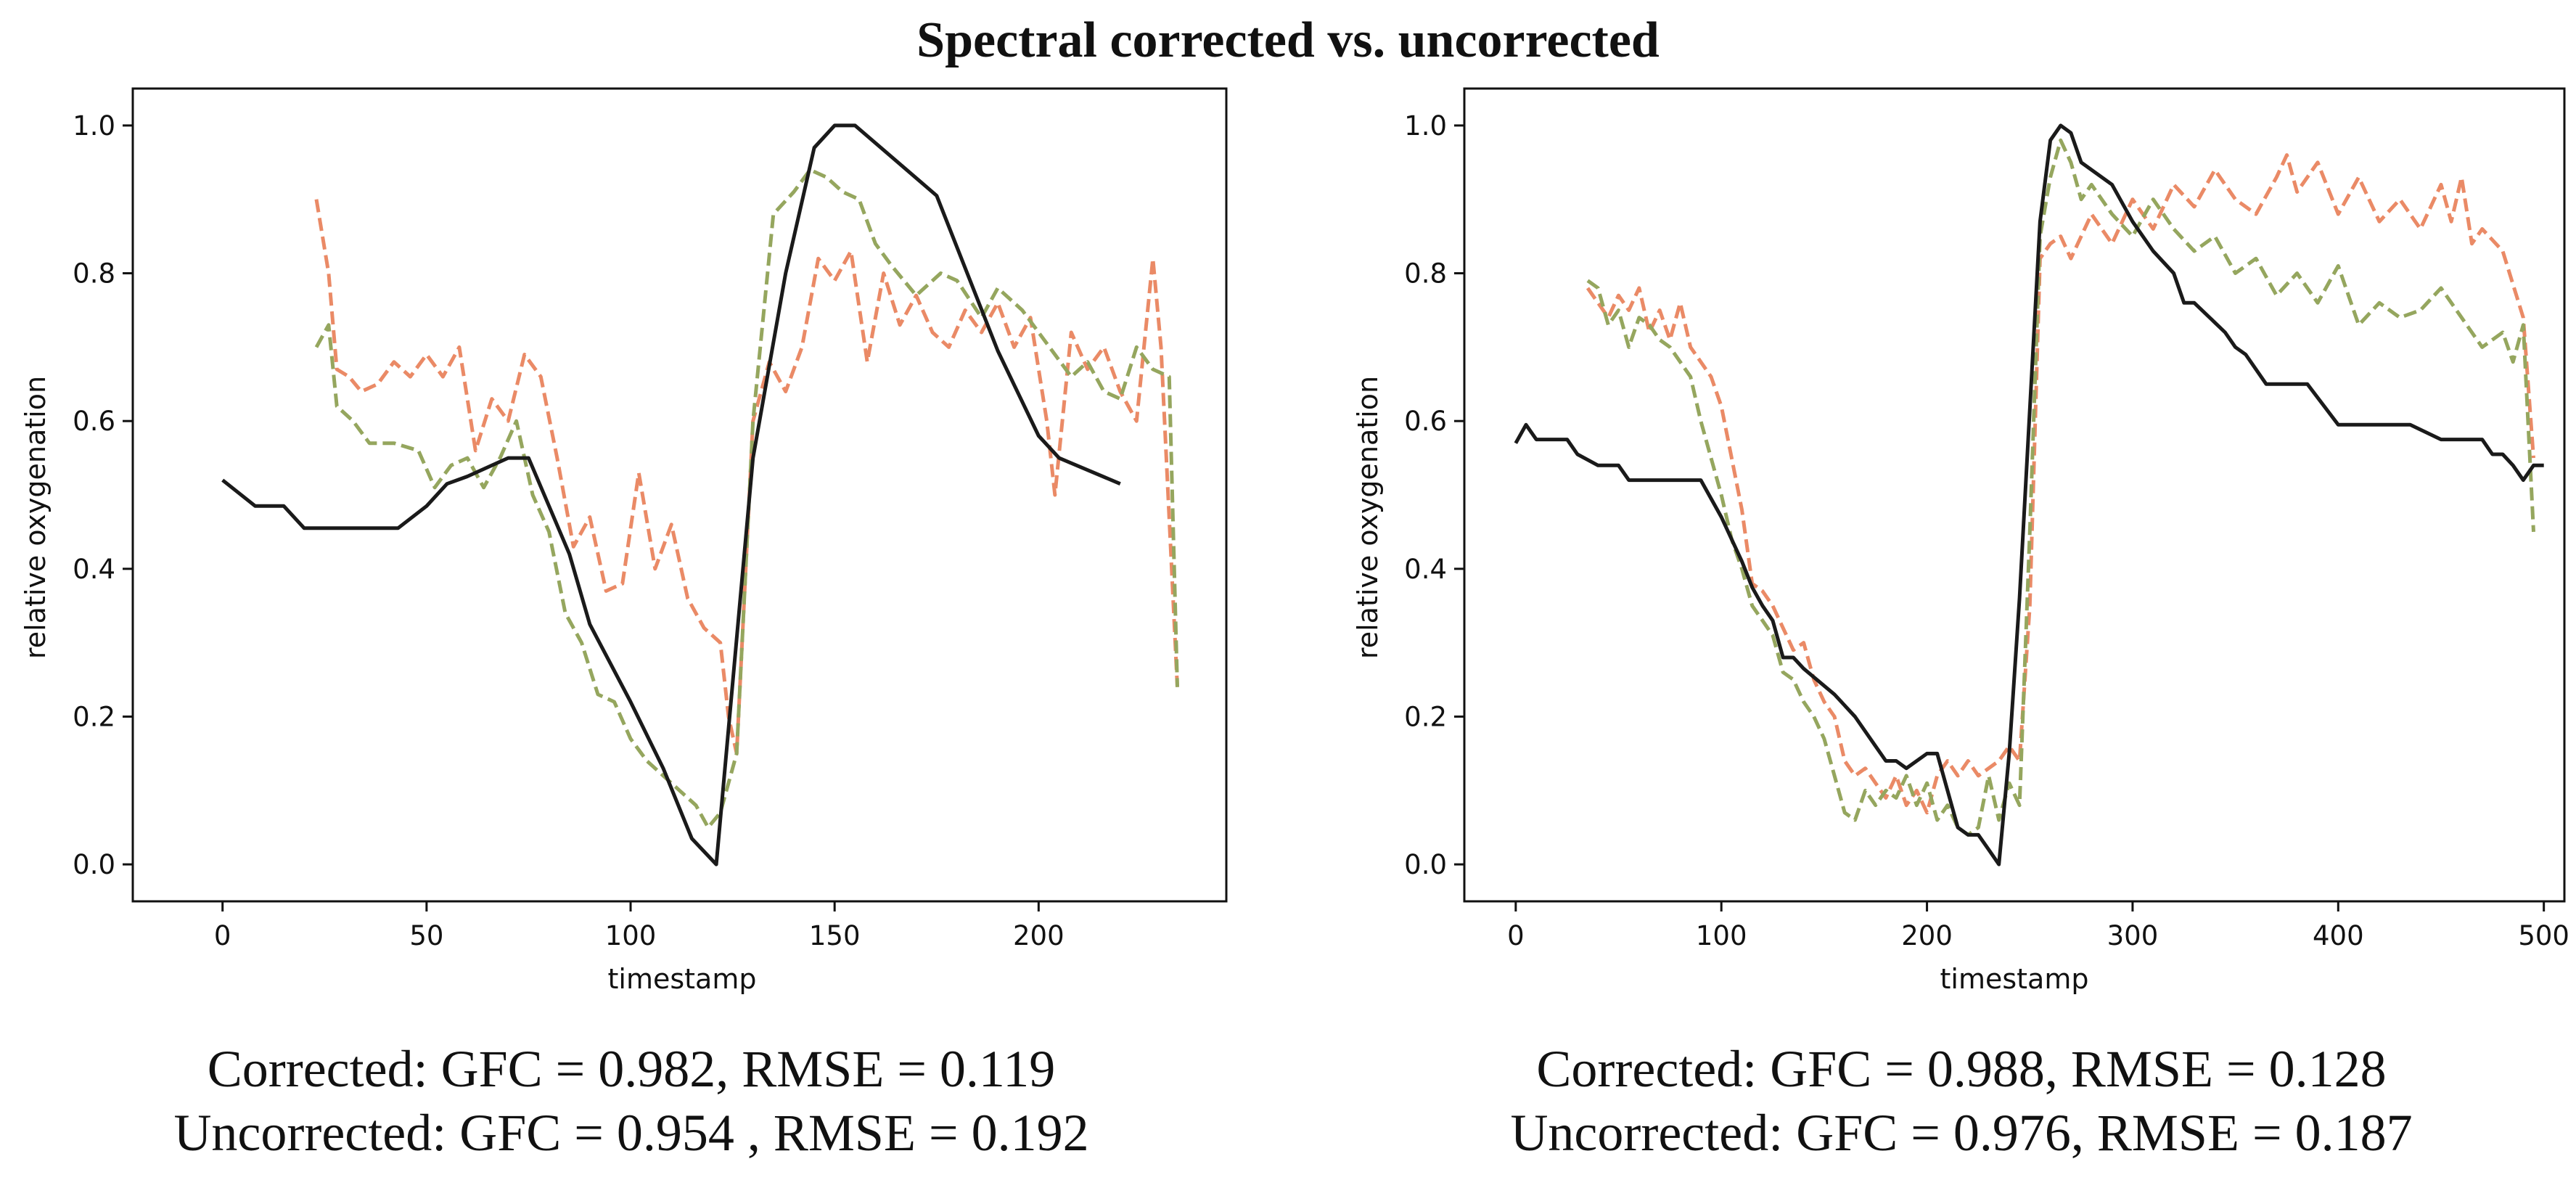 The image size is (2576, 1180). Describe the element at coordinates (1425, 716) in the screenshot. I see `right-y-tick-label: 0.2` at that location.